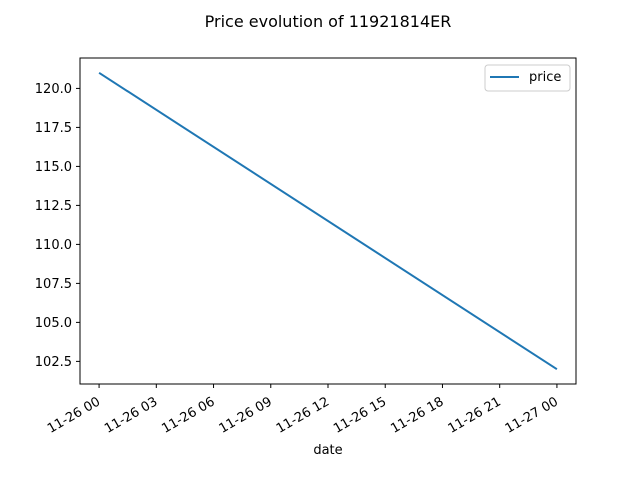  What do you see at coordinates (53, 284) in the screenshot?
I see `y-tick-label: 107.5` at bounding box center [53, 284].